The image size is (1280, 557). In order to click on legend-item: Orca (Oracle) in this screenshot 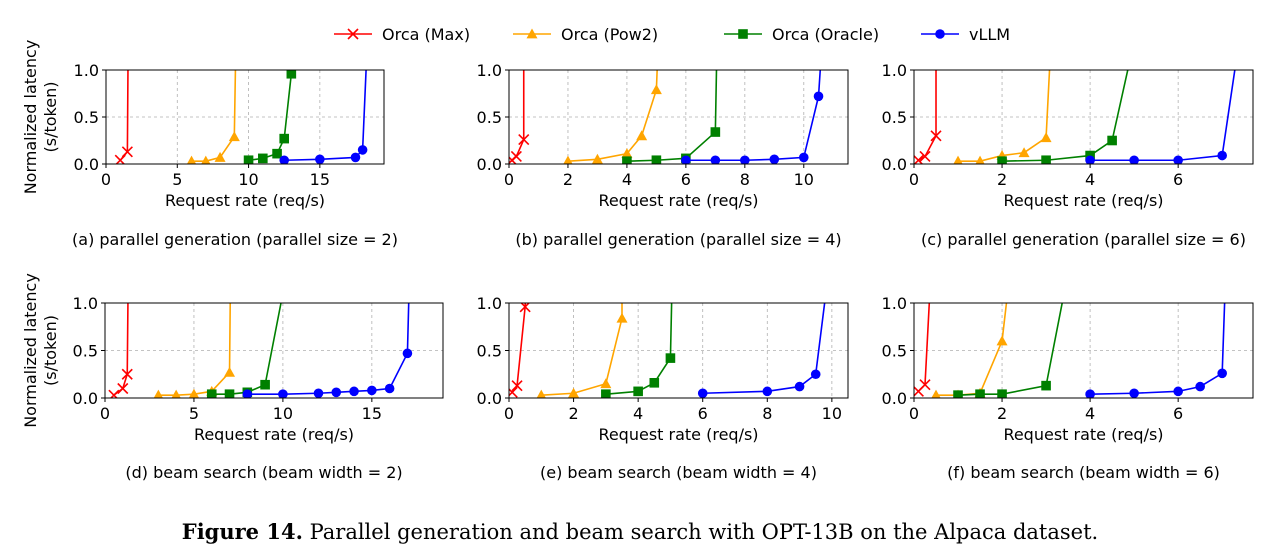, I will do `click(801, 34)`.